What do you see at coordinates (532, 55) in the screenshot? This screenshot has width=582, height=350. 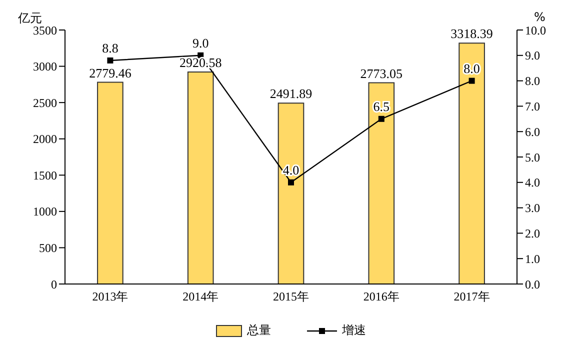 I see `y2-tick-label: 9.0` at bounding box center [532, 55].